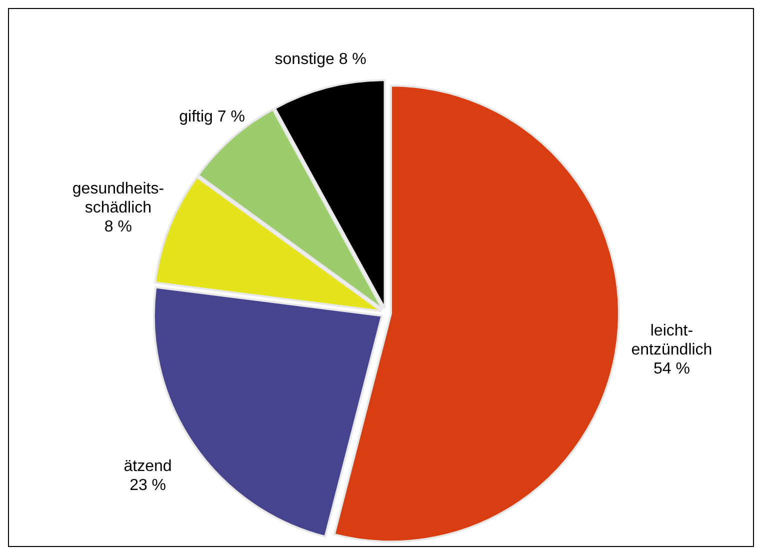 This screenshot has width=762, height=555. Describe the element at coordinates (671, 340) in the screenshot. I see `slice-label: leicht- entzündlich` at that location.